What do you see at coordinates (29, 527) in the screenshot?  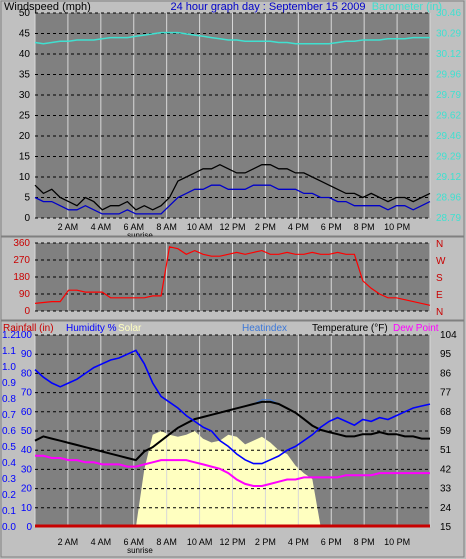 I see `humidity-ytick-0: 0` at bounding box center [29, 527].